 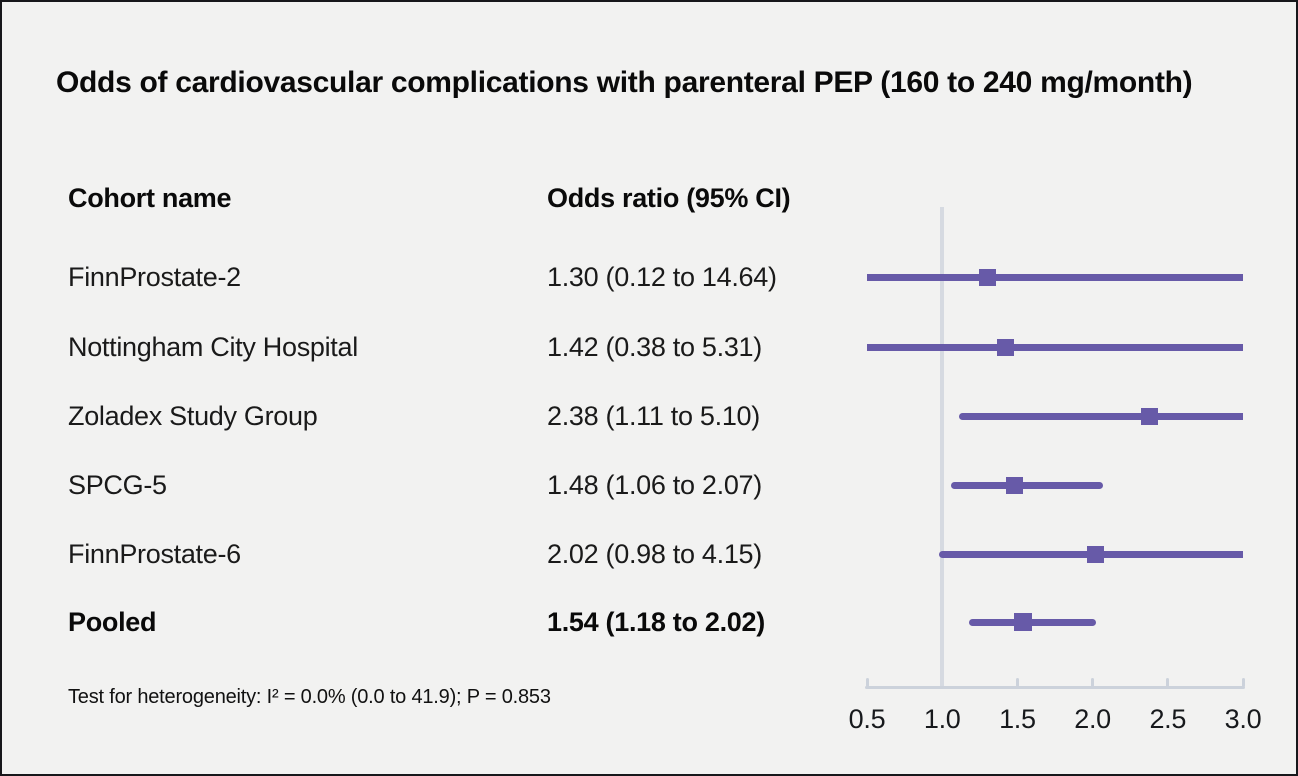 I want to click on study-name: SPCG-5, so click(x=117, y=485).